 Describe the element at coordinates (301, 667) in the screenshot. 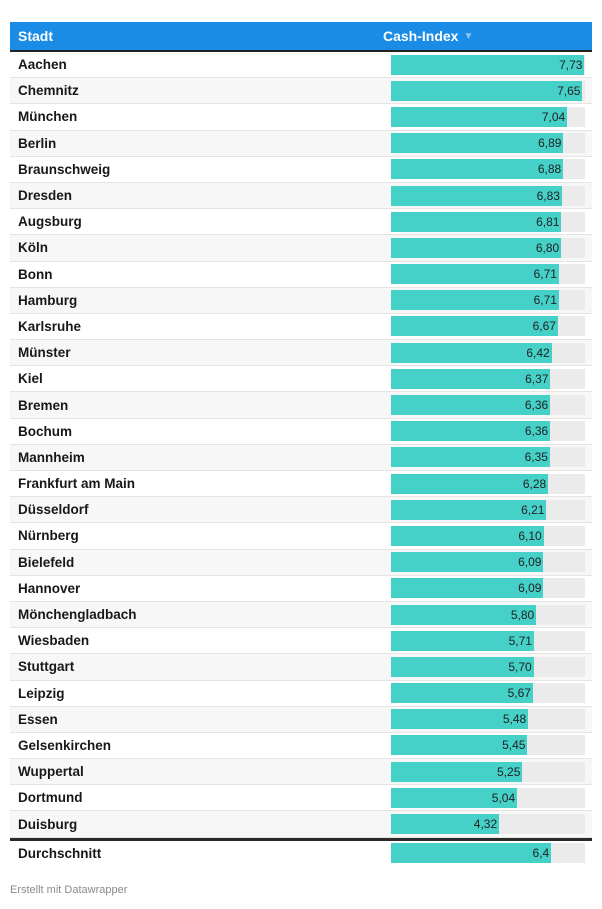

I see `table-row: Stuttgart 5,70` at that location.